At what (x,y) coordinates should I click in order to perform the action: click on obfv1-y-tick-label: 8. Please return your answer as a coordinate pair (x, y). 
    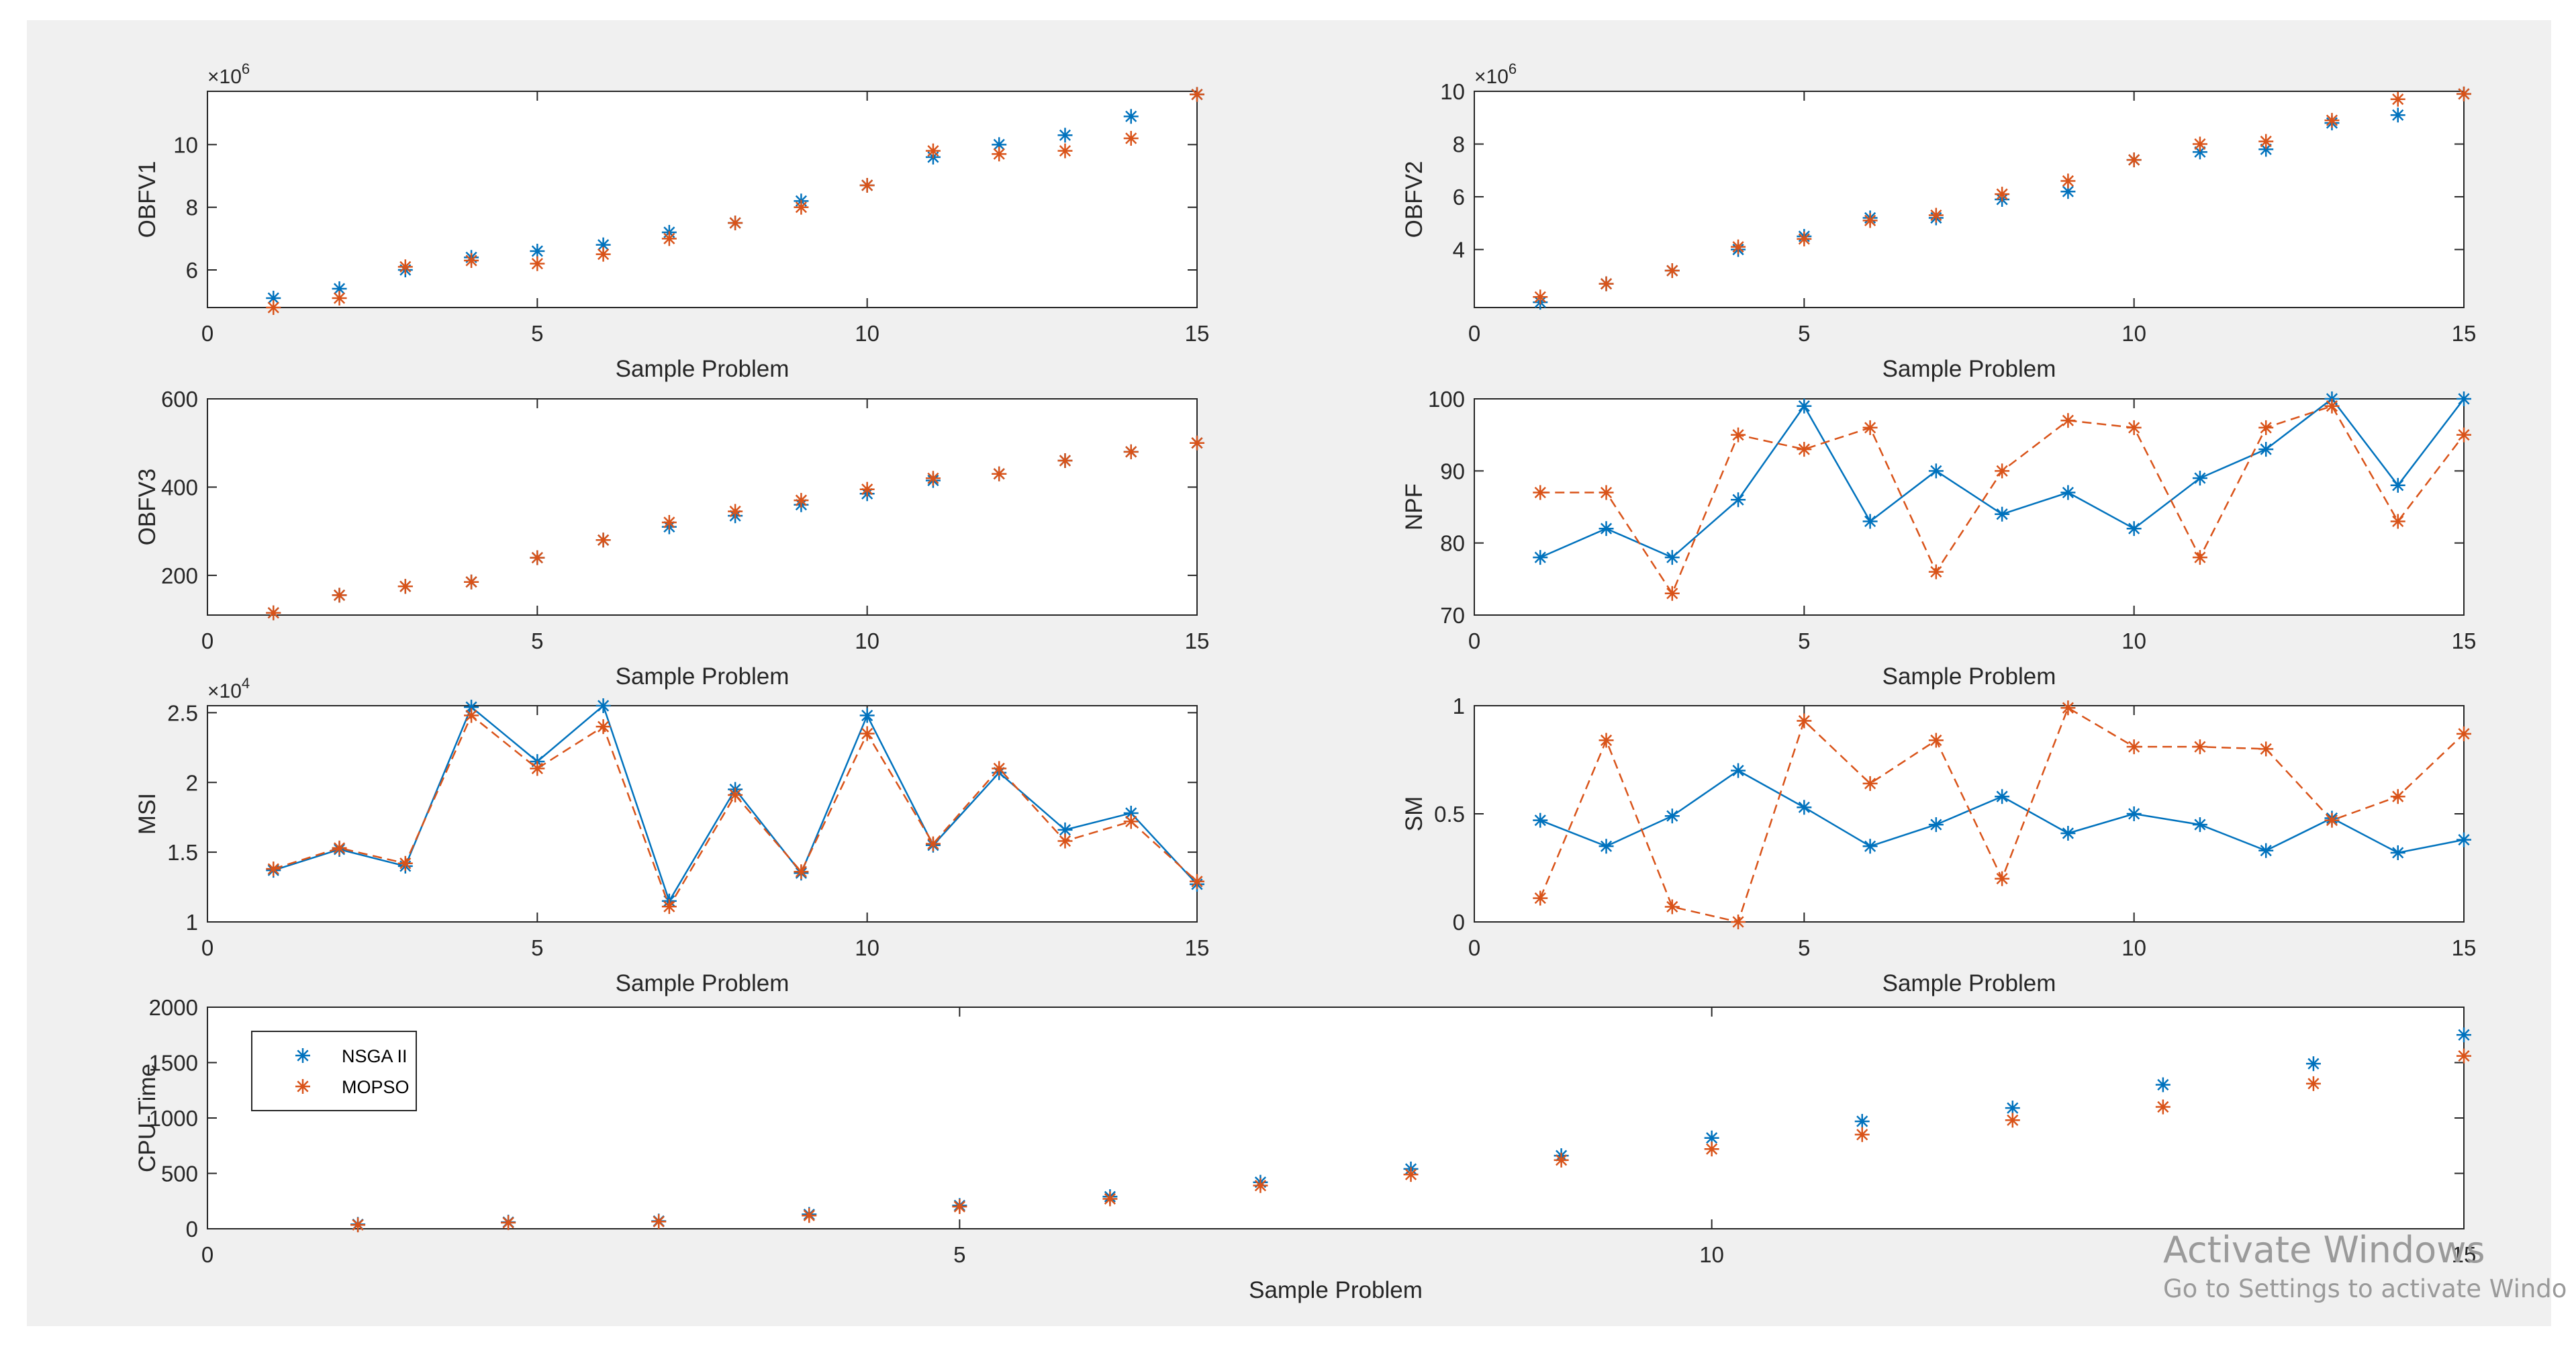
    Looking at the image, I should click on (192, 207).